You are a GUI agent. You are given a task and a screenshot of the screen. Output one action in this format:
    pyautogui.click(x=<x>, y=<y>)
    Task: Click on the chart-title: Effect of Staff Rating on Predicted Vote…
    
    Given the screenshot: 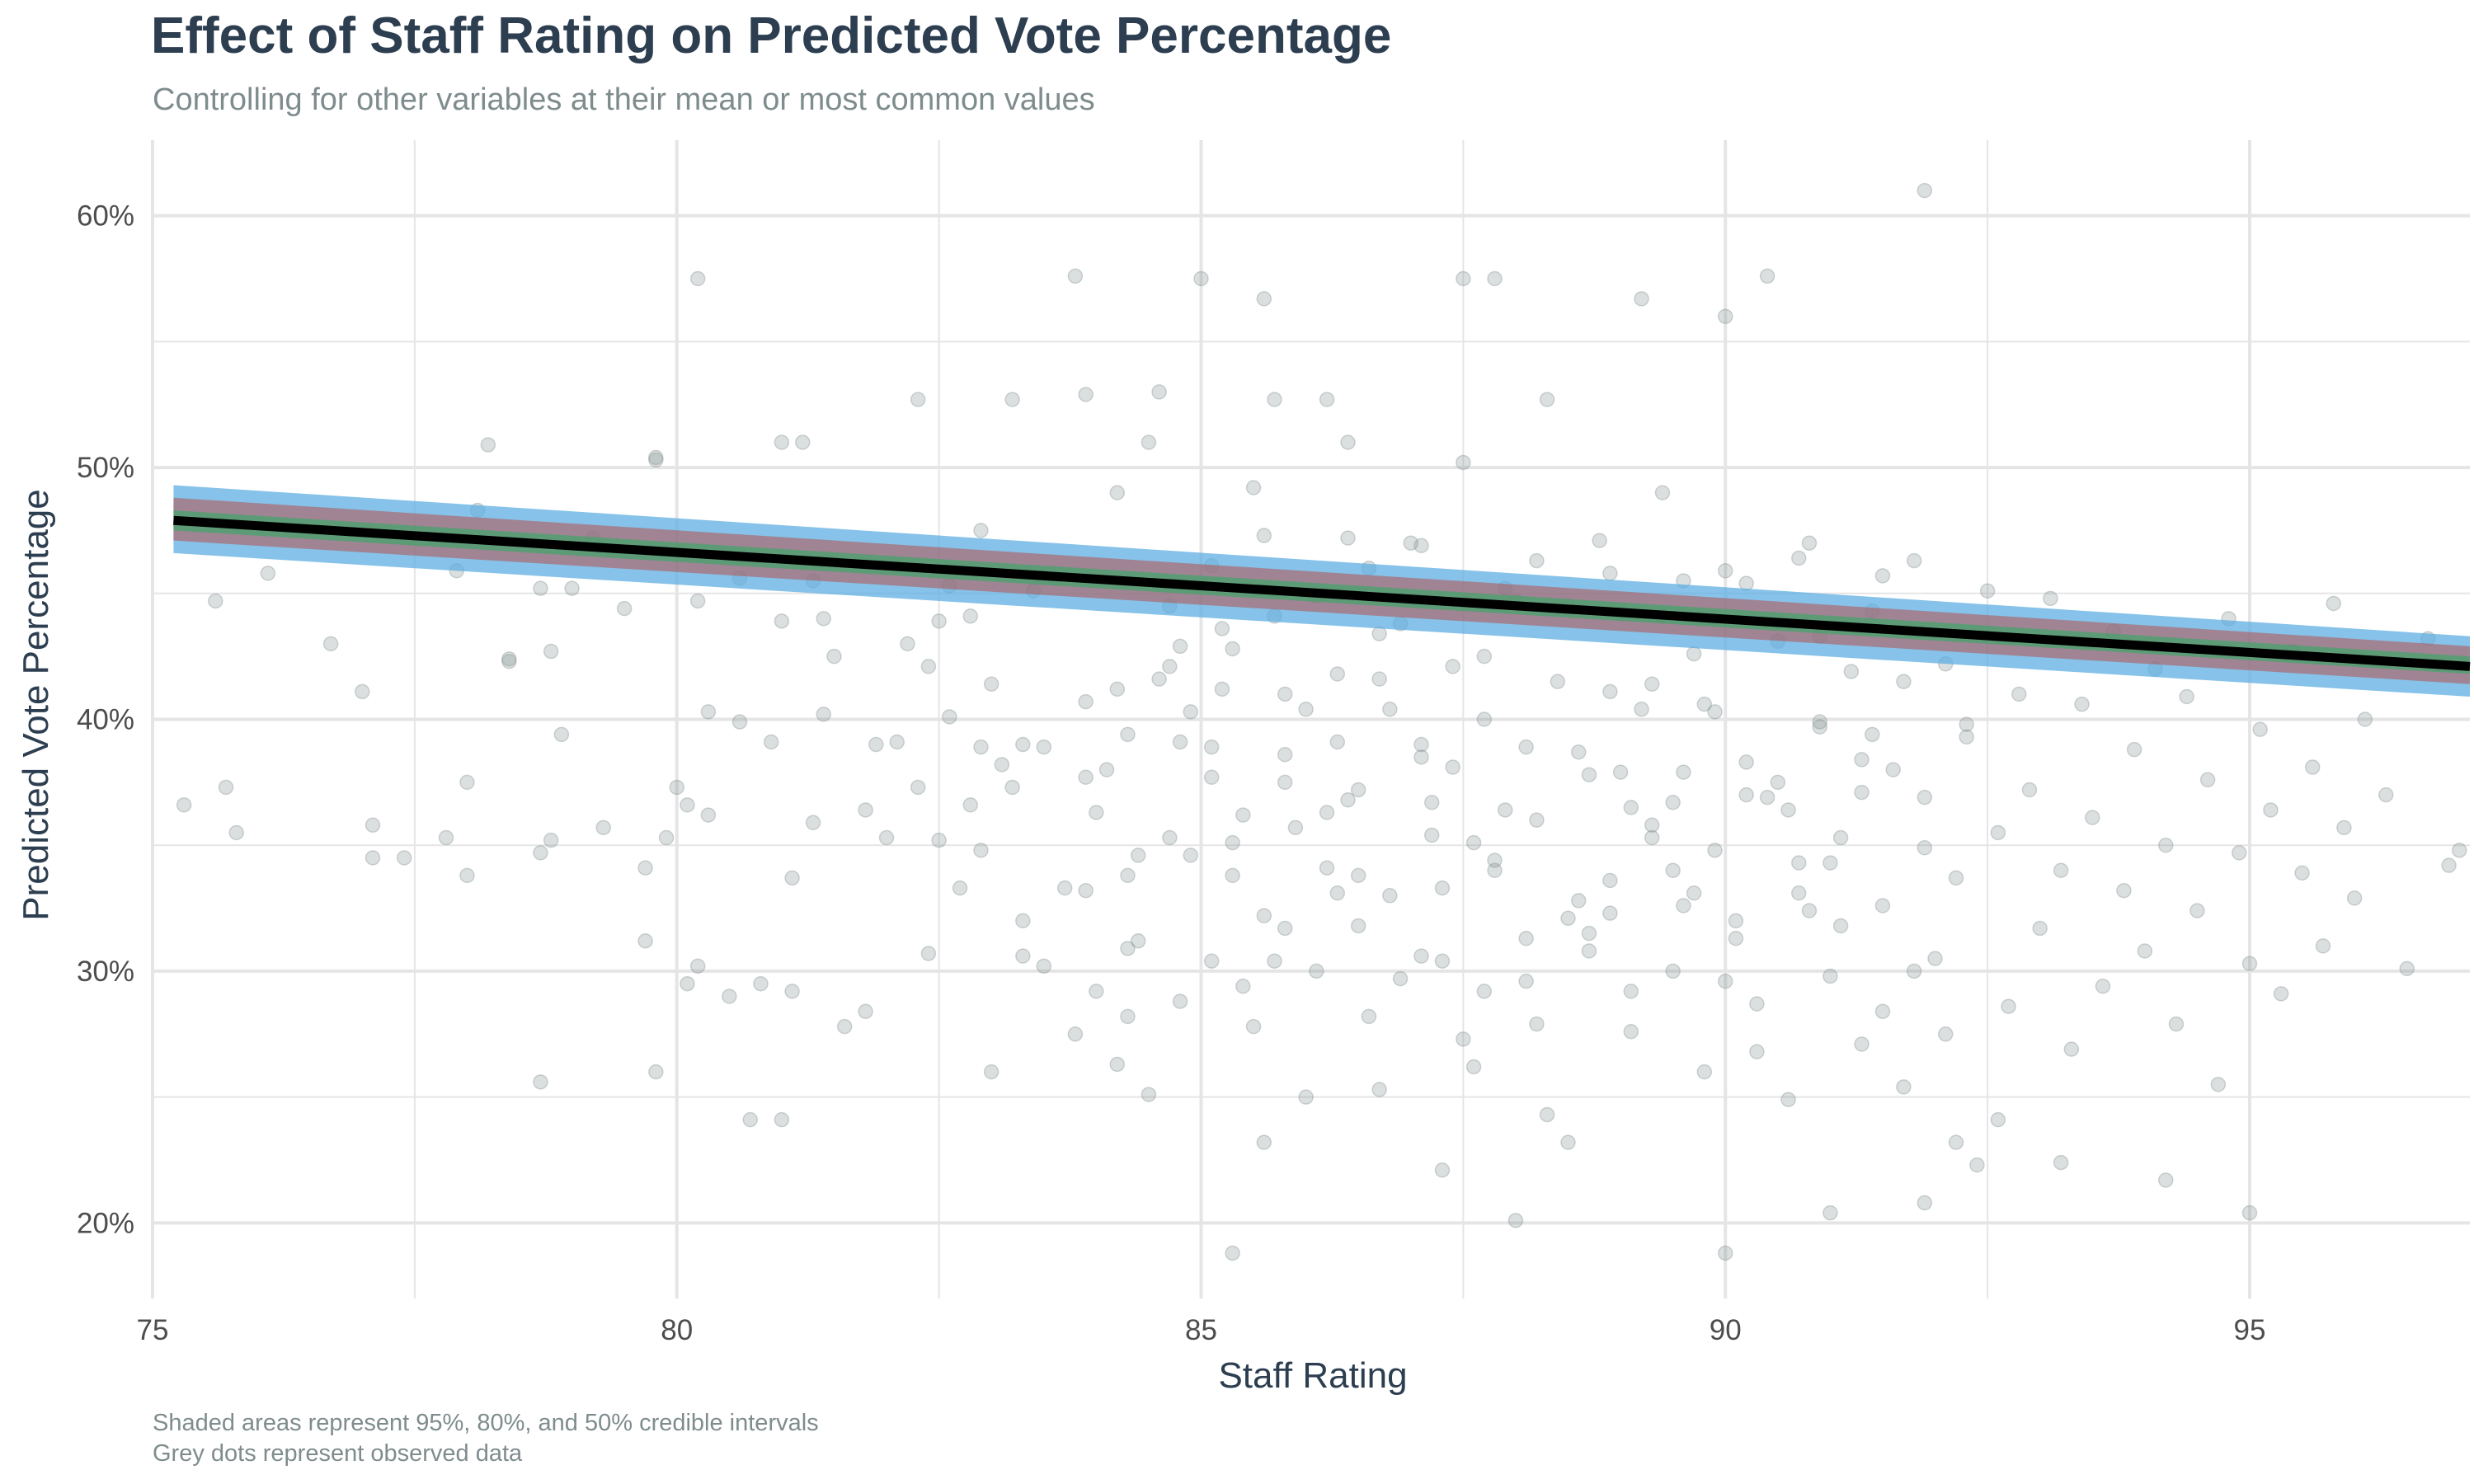 What is the action you would take?
    pyautogui.click(x=771, y=35)
    